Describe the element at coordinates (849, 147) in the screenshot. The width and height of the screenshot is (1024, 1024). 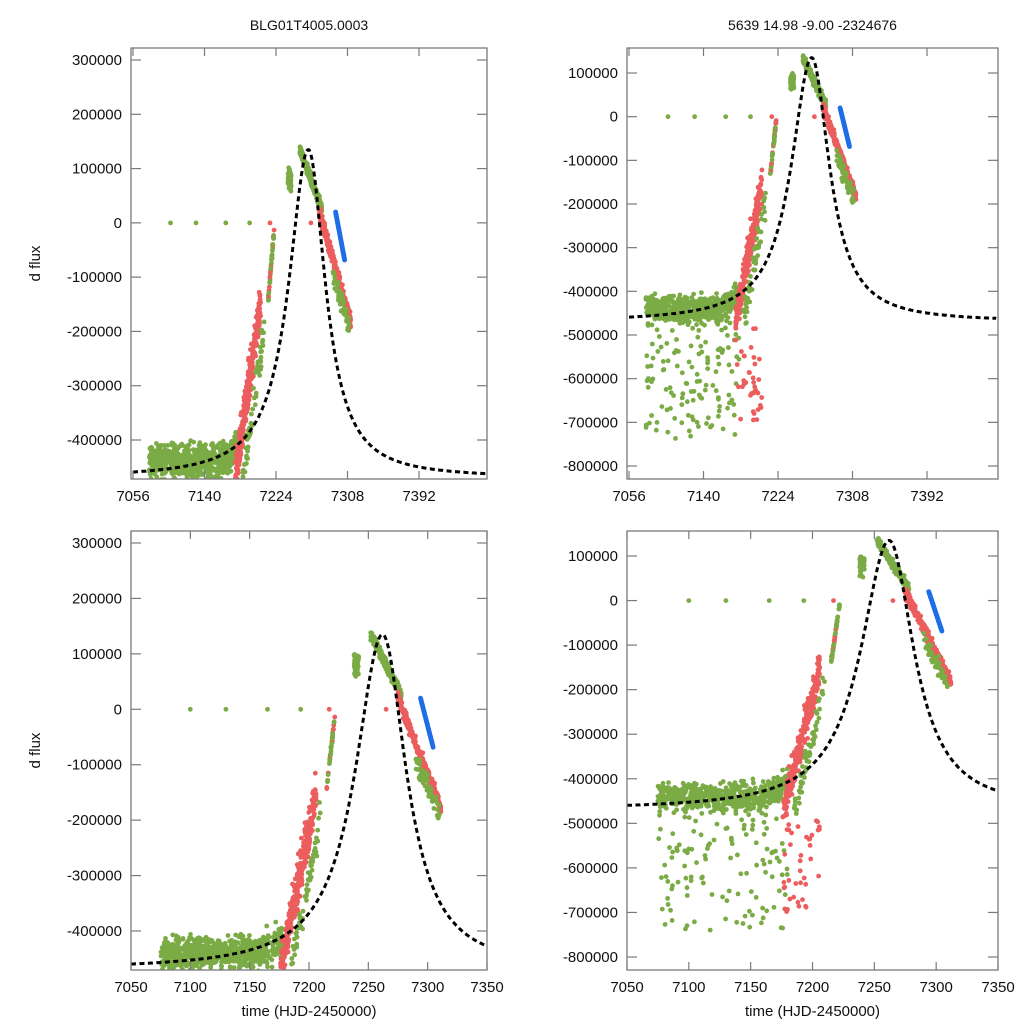
I see `blue-point` at that location.